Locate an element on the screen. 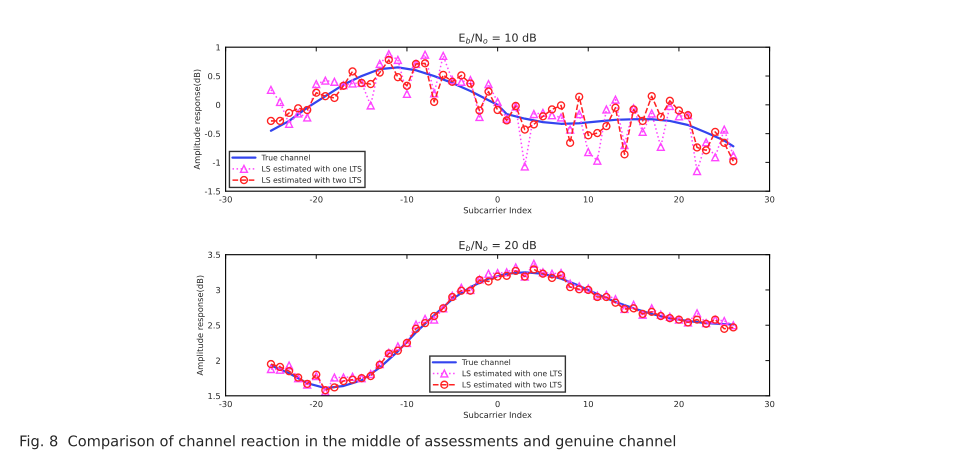 This screenshot has height=463, width=956. x-tick-label: -20 is located at coordinates (316, 404).